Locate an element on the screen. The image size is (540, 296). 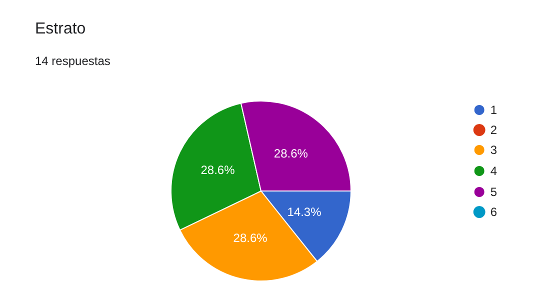
legend-label: 1 is located at coordinates (494, 110).